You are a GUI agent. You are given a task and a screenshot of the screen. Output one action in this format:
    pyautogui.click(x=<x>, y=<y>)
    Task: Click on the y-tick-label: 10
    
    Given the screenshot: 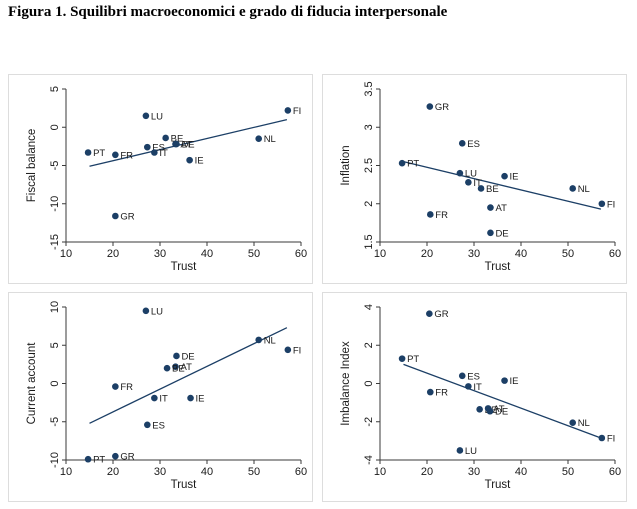 What is the action you would take?
    pyautogui.click(x=55, y=307)
    